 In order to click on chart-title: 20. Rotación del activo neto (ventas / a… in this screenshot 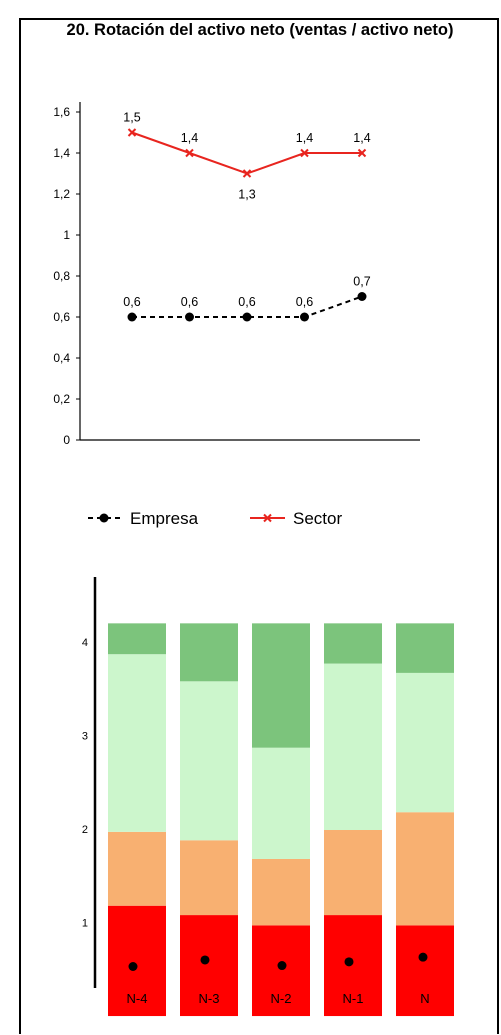, I will do `click(260, 30)`.